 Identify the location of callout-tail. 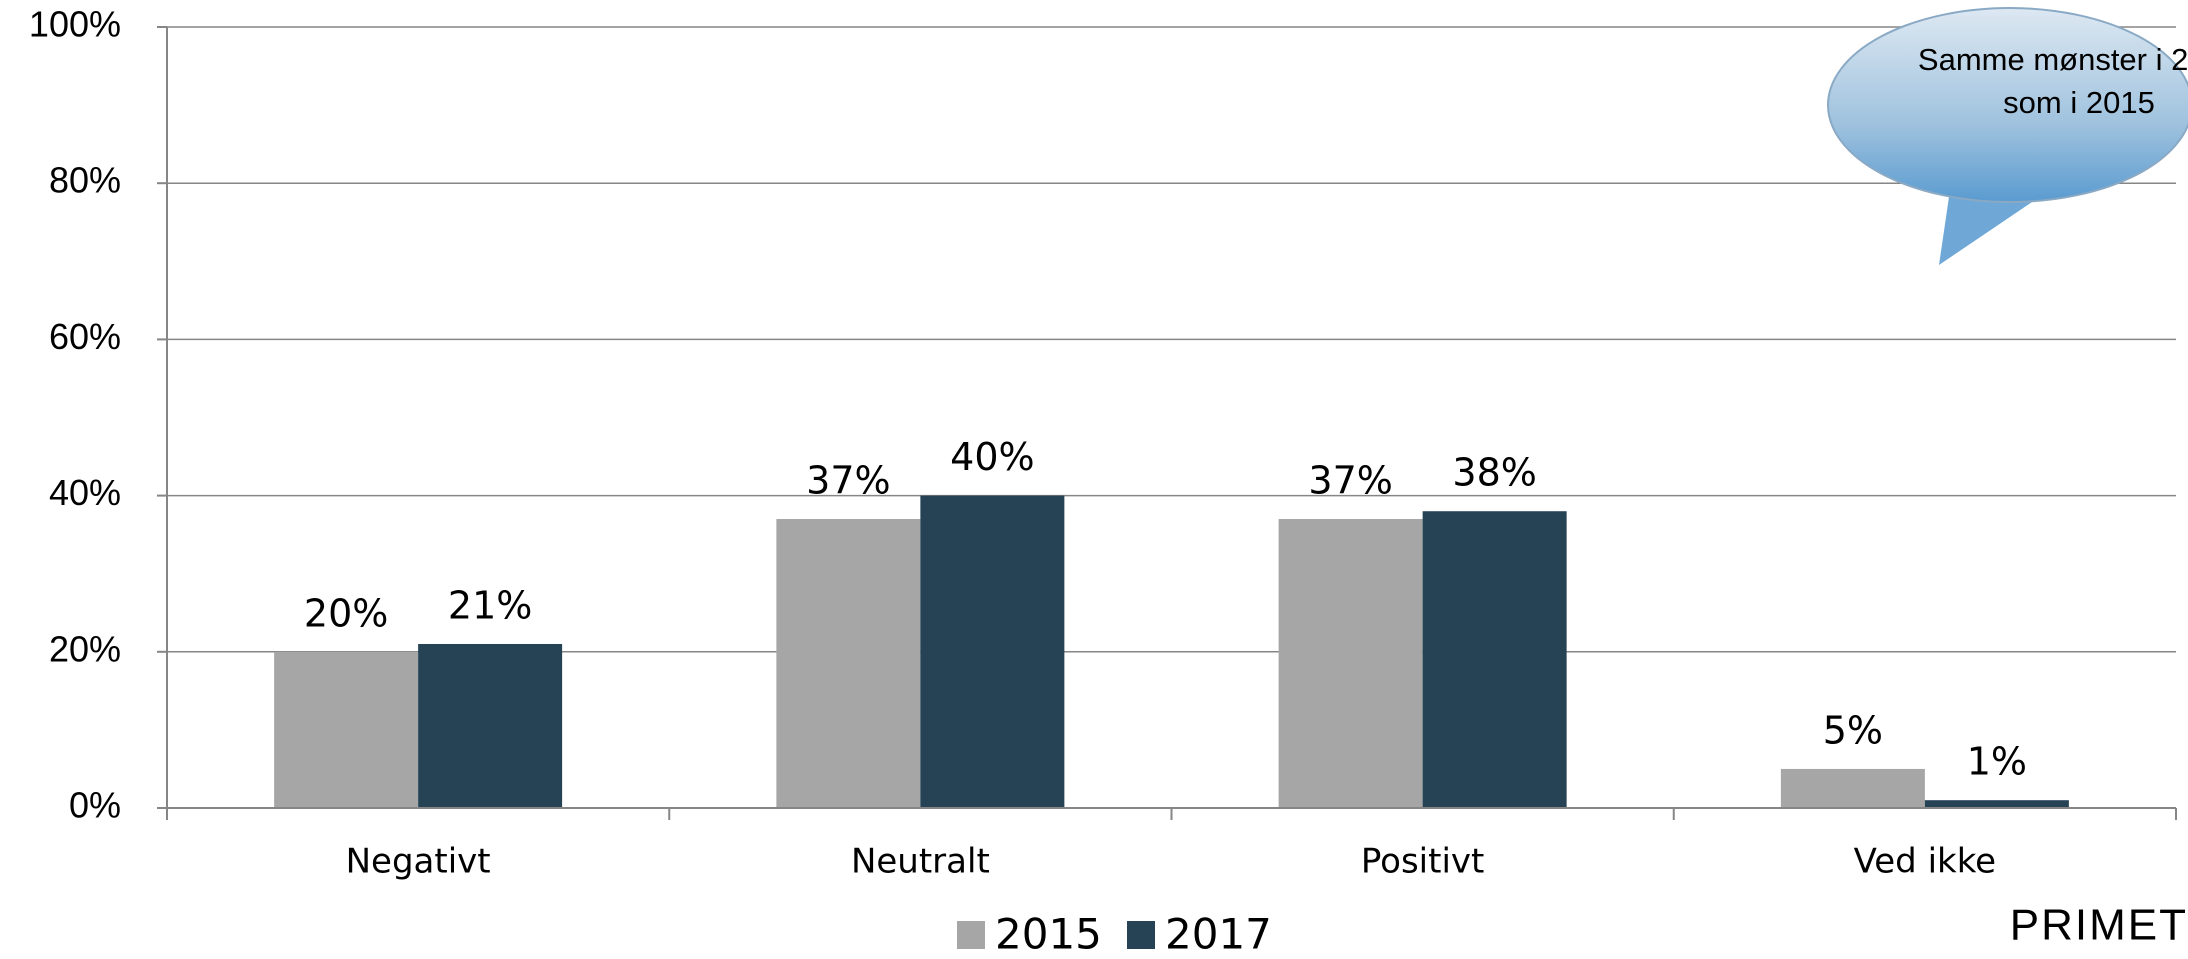
(1987, 227).